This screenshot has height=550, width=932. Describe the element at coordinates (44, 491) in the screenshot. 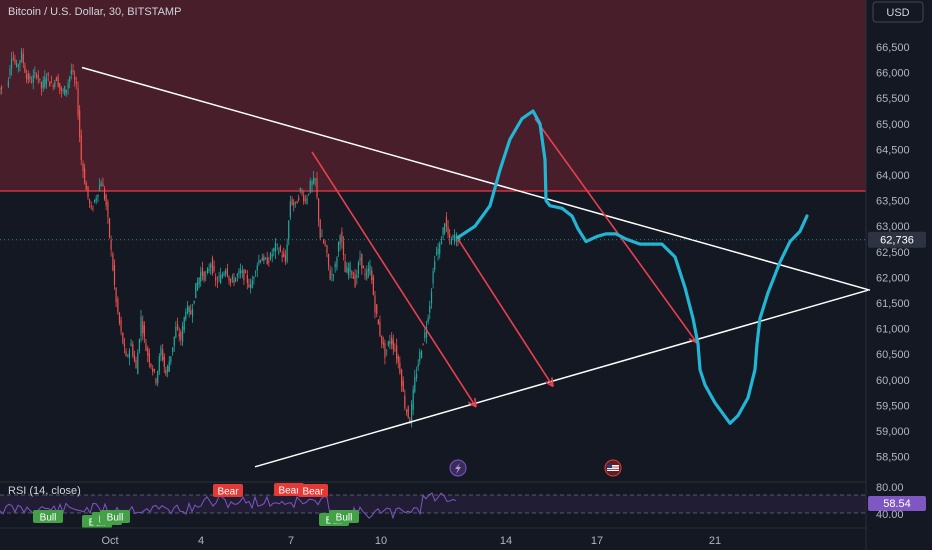

I see `rsi-title: RSI (14, close)` at that location.